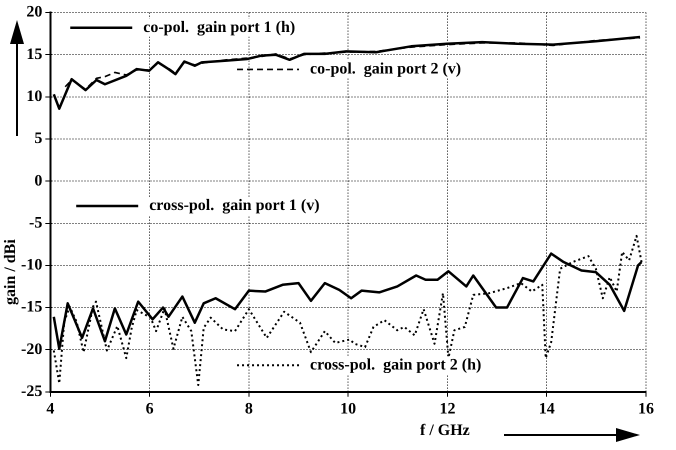 The image size is (676, 450). I want to click on legend-label: cross-pol. gain port 2 (h), so click(396, 365).